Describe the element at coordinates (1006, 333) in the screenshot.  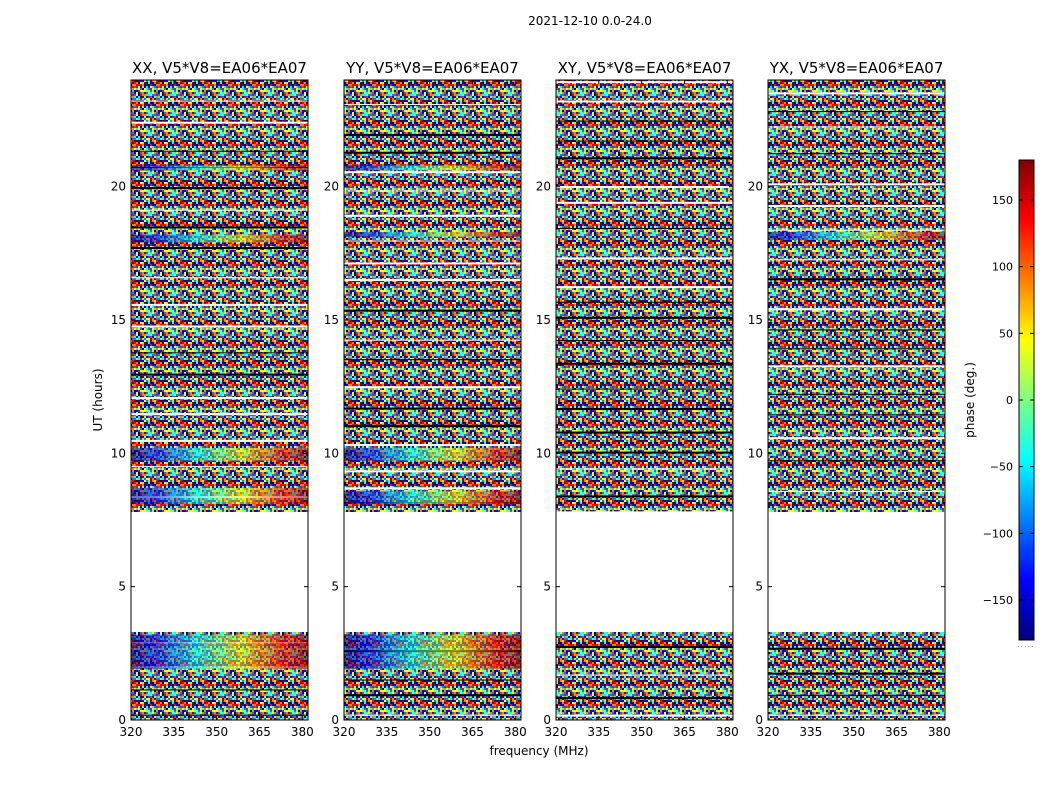
I see `colorbar-tick-label: 50` at that location.